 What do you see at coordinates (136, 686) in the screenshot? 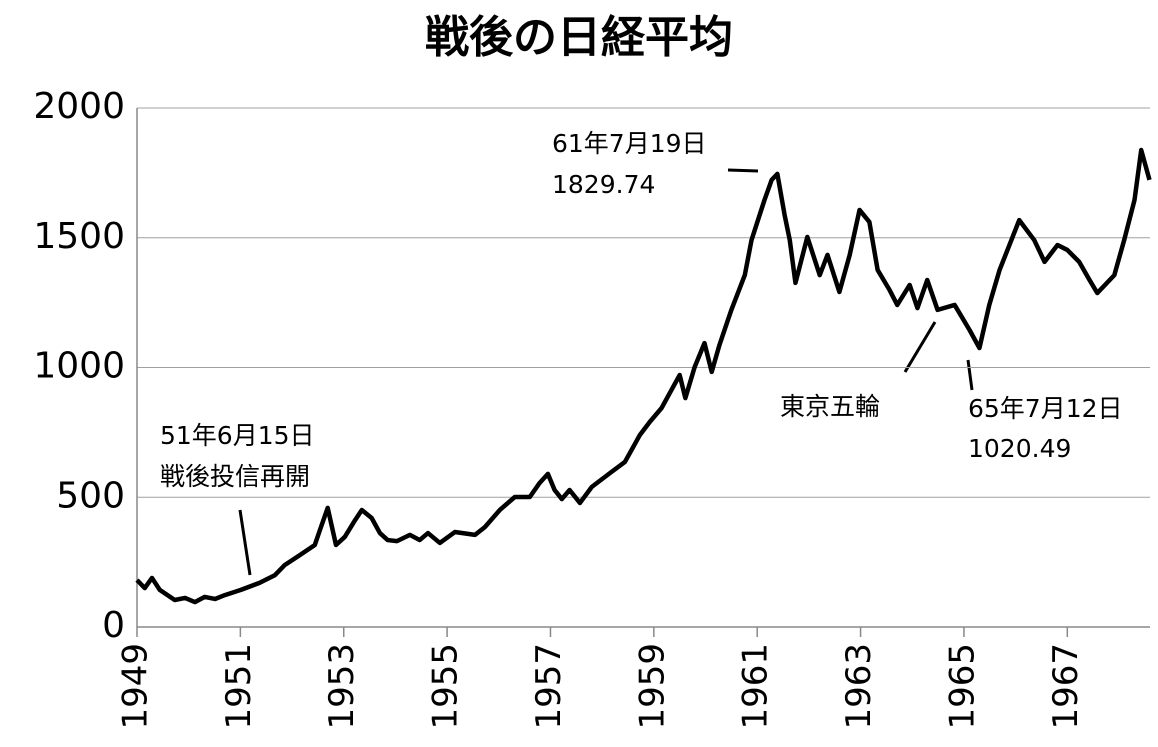
I see `x-tick-label: 1949` at bounding box center [136, 686].